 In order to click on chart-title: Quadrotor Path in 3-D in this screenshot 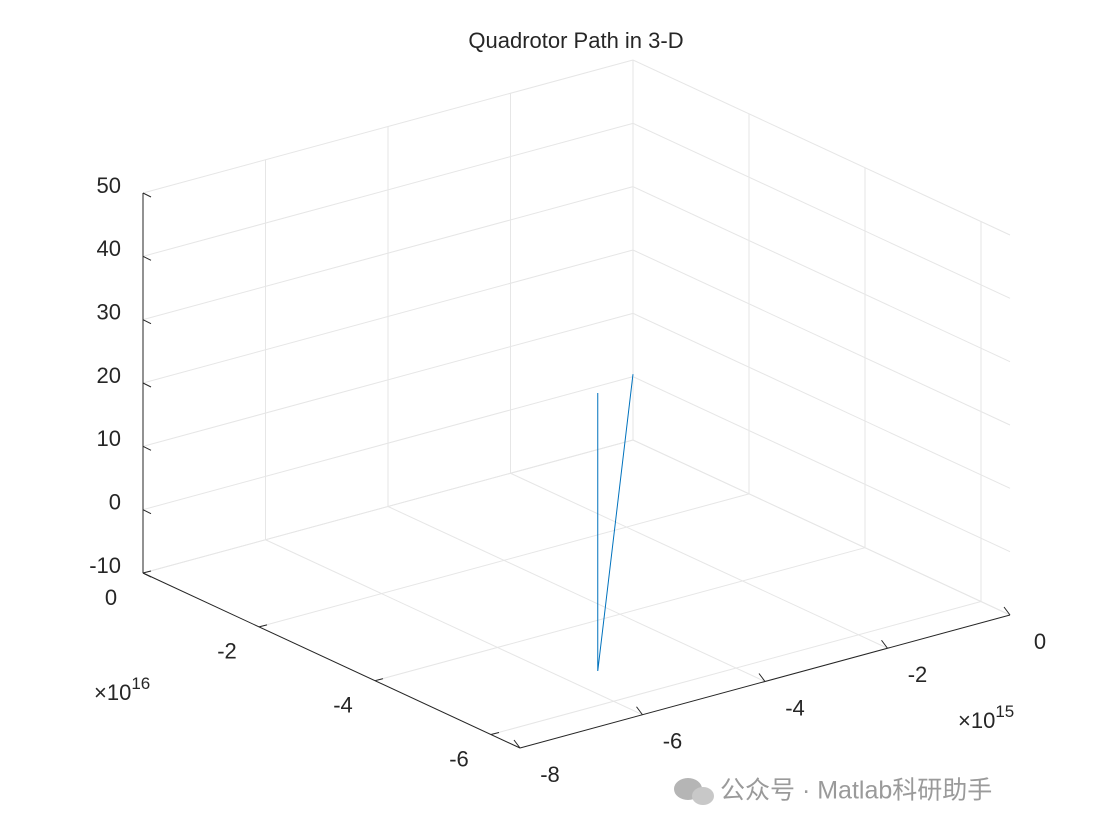, I will do `click(575, 40)`.